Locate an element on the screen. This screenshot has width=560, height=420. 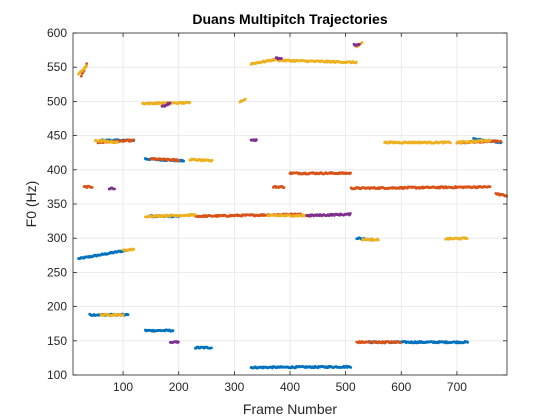
y-tick-label: 300 is located at coordinates (57, 238).